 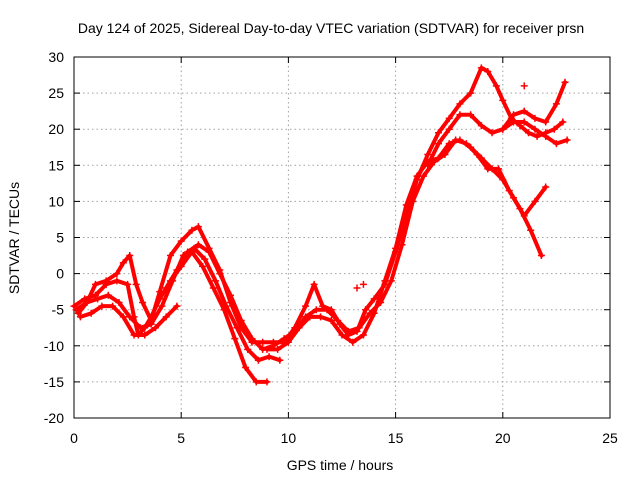 I want to click on y-tick-label: 0, so click(x=60, y=274).